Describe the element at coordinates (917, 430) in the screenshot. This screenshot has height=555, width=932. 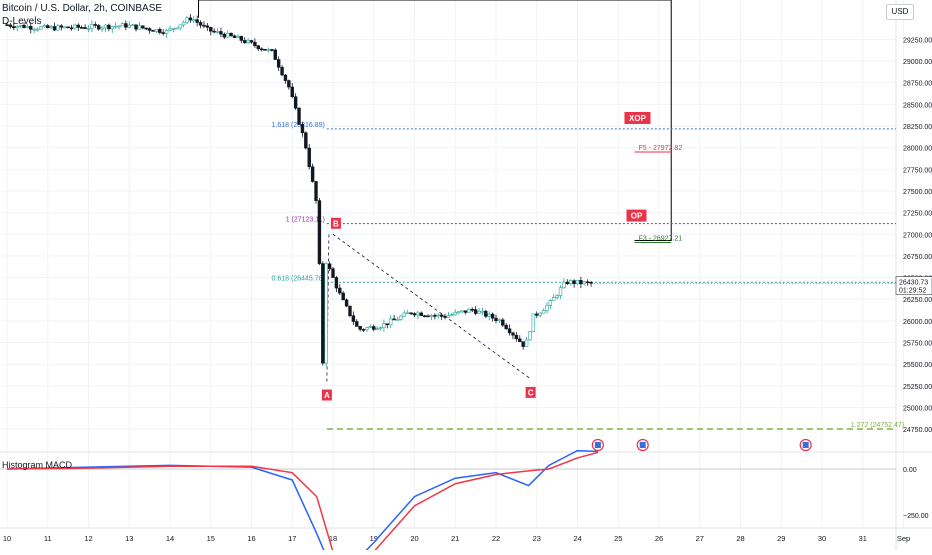
I see `y-tick-label: 24750.00` at that location.